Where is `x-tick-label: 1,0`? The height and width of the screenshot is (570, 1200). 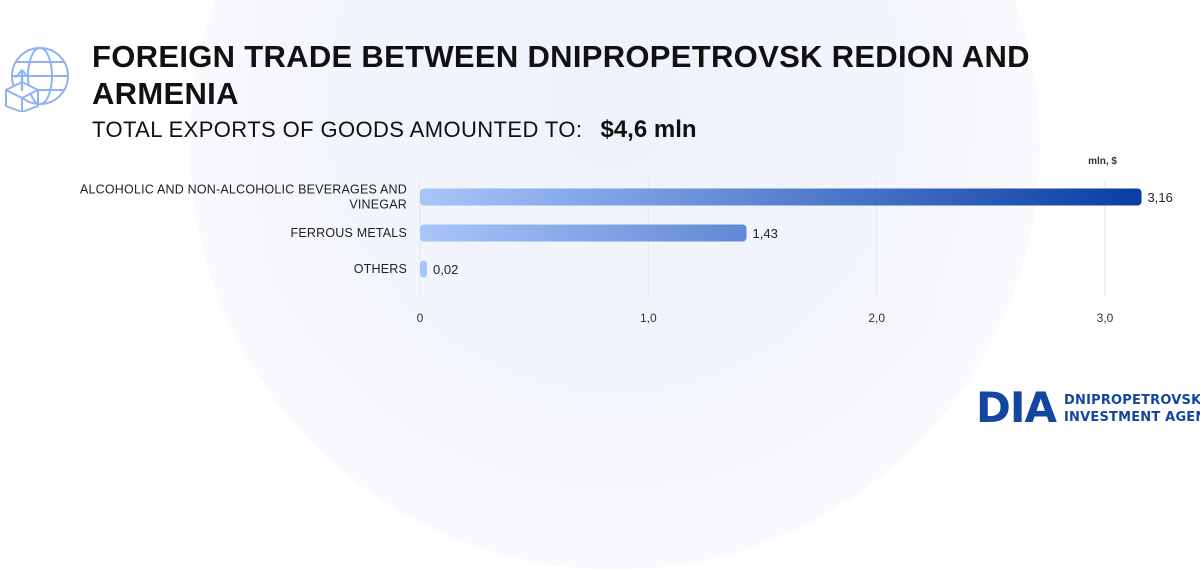
x-tick-label: 1,0 is located at coordinates (648, 318).